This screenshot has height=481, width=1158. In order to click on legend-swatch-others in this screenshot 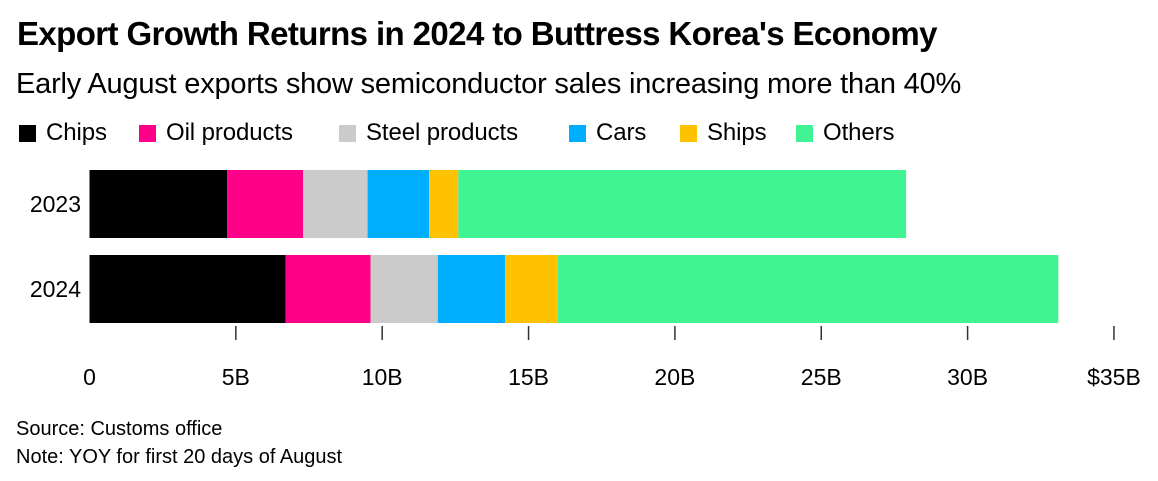, I will do `click(804, 133)`.